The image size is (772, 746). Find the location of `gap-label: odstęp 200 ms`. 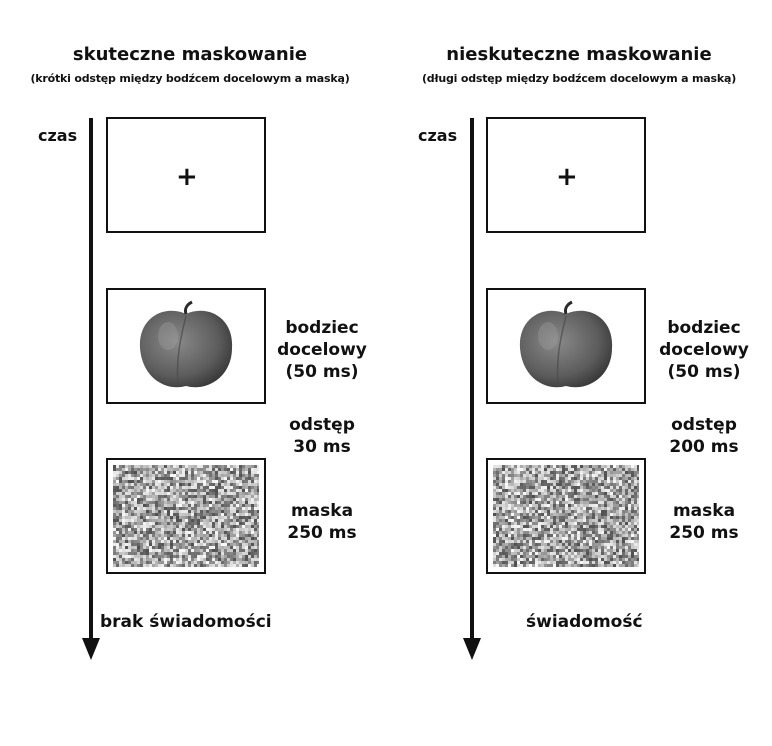

gap-label: odstęp 200 ms is located at coordinates (704, 436).